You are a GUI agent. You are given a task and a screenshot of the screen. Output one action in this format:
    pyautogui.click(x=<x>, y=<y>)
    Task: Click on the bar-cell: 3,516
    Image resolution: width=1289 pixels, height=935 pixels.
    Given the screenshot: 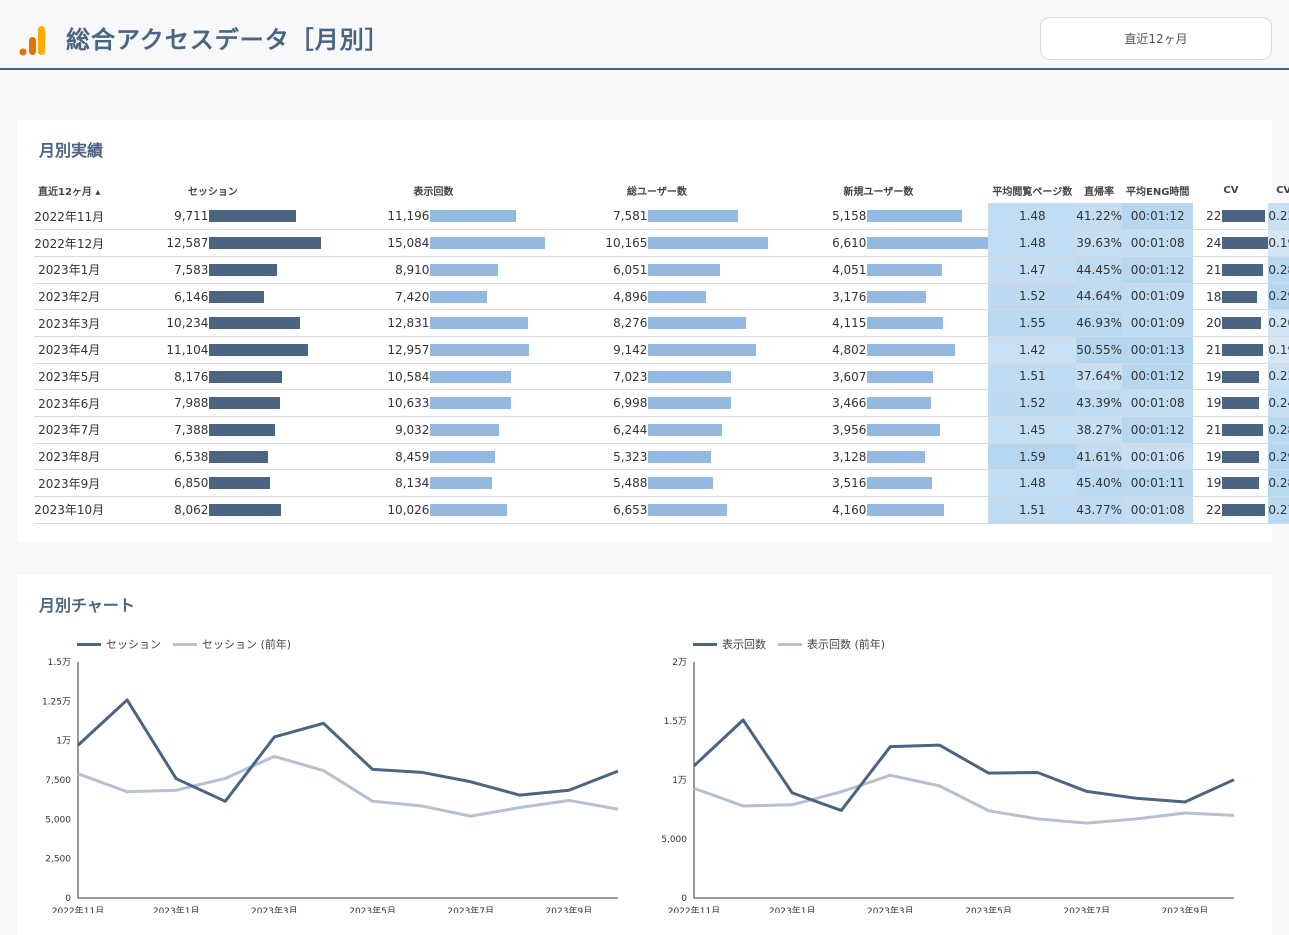 What is the action you would take?
    pyautogui.click(x=878, y=483)
    